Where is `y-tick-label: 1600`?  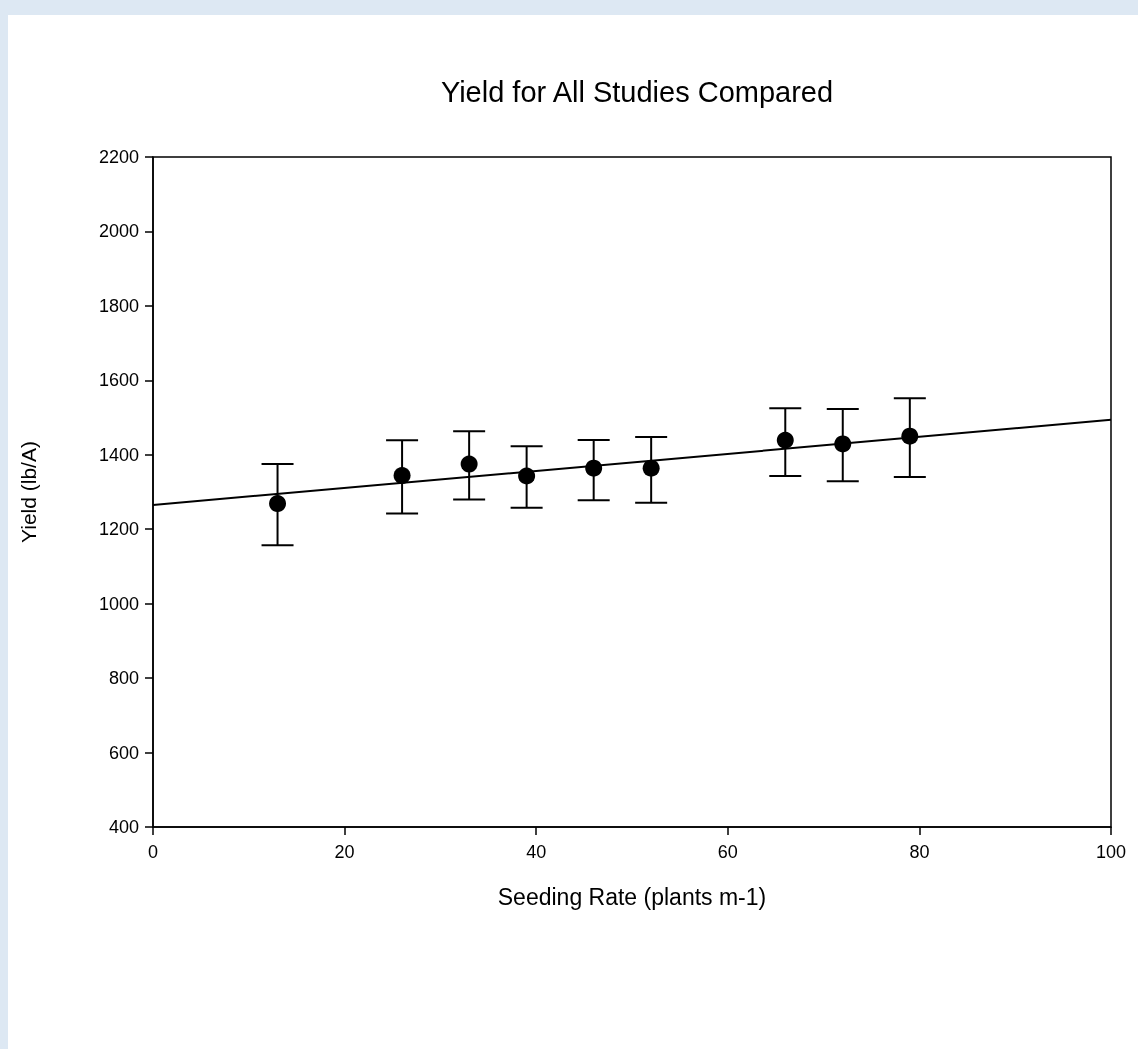
y-tick-label: 1600 is located at coordinates (118, 380).